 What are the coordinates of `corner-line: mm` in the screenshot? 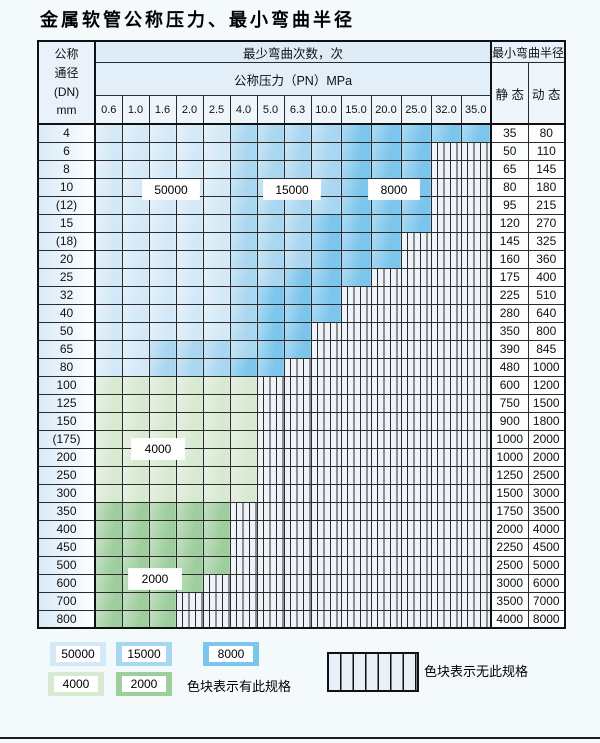 It's located at (66, 110).